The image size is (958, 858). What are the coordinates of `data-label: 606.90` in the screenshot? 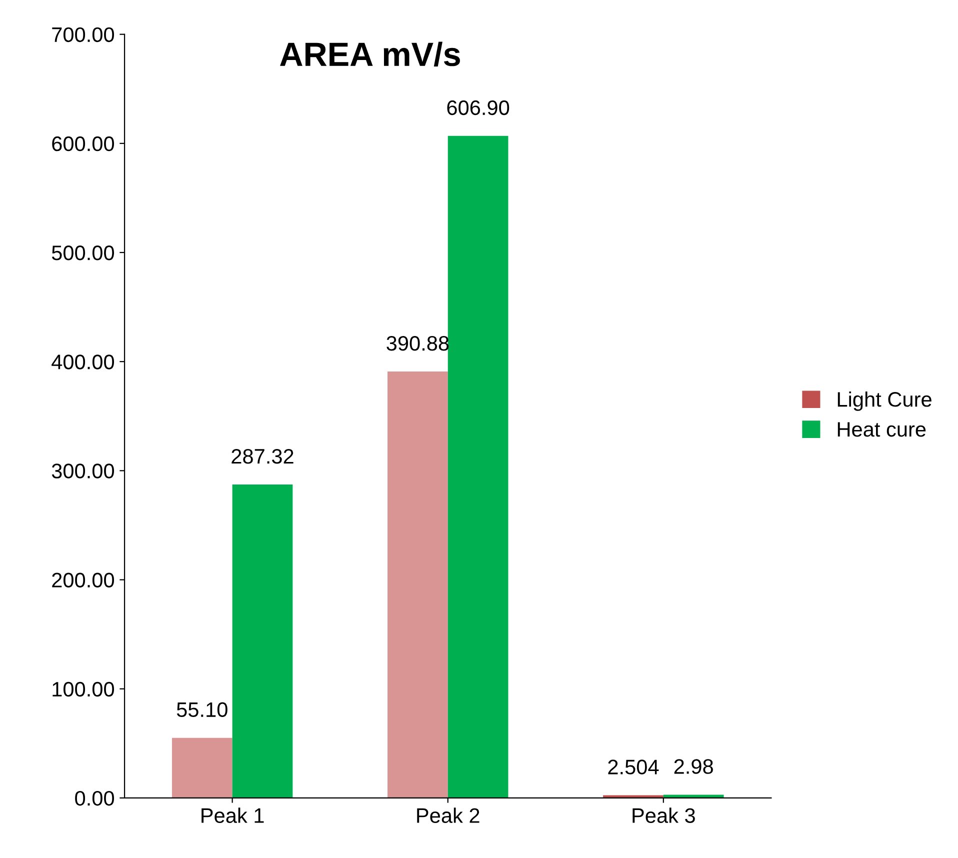 It's located at (478, 108).